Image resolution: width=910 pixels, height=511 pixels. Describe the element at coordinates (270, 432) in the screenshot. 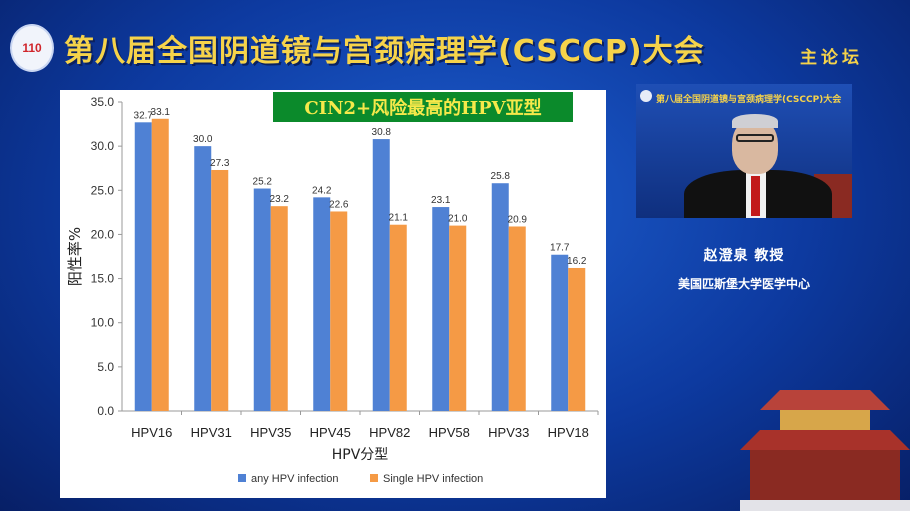

I see `x-tick-label: HPV35` at that location.